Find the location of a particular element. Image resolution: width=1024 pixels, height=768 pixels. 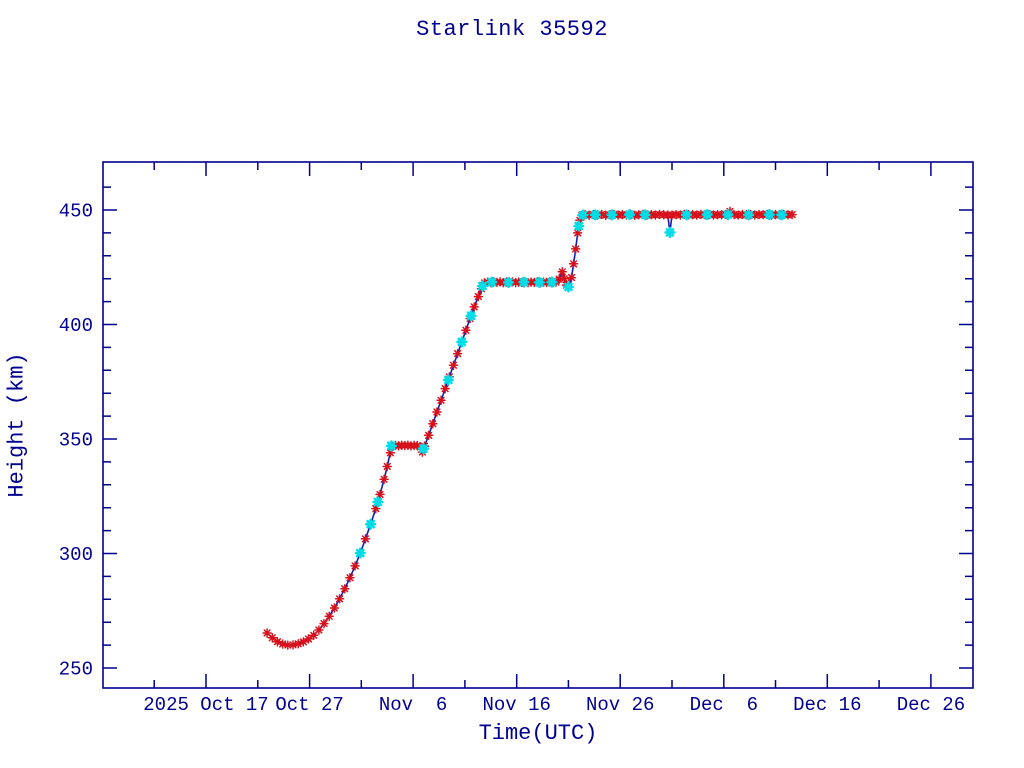

y-tick-label: 400 is located at coordinates (76, 326).